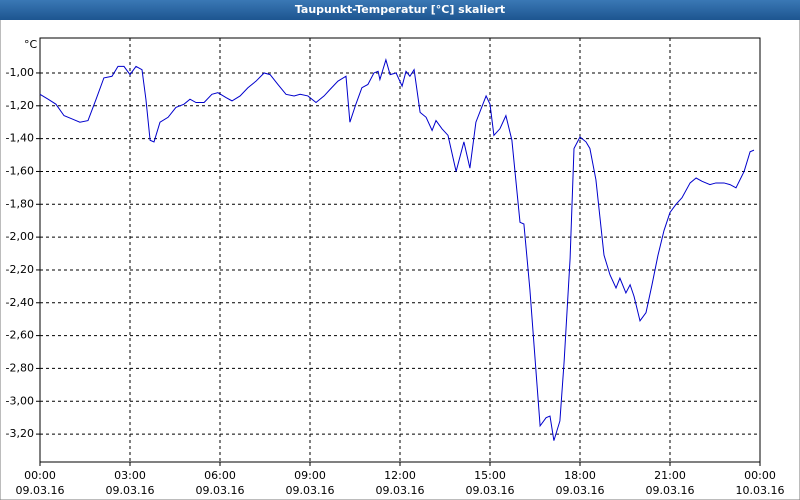 The image size is (800, 500). I want to click on y-tick-label: -3,00, so click(20, 400).